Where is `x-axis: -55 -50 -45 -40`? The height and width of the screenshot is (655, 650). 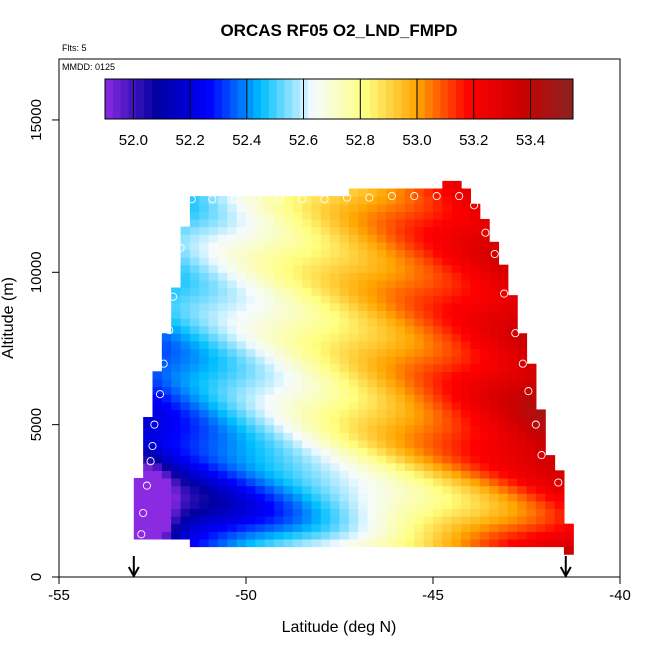
x-axis: -55 -50 -45 -40 is located at coordinates (339, 590).